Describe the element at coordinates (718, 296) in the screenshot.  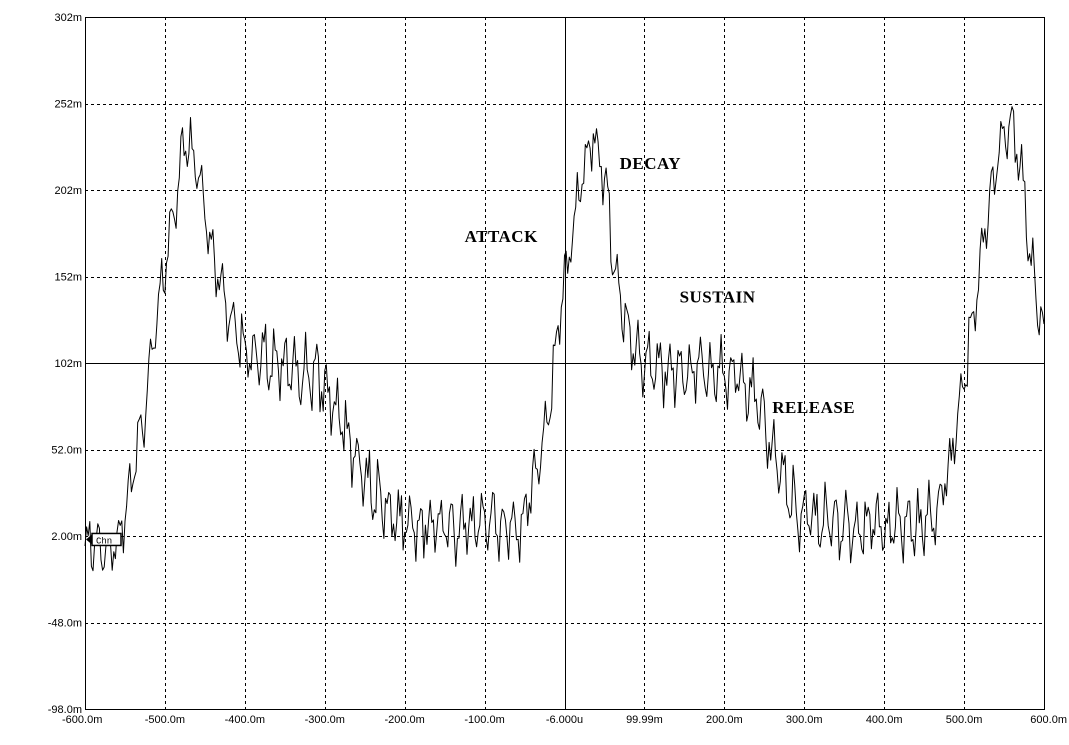
I see `annotation-sustain: SUSTAIN` at that location.